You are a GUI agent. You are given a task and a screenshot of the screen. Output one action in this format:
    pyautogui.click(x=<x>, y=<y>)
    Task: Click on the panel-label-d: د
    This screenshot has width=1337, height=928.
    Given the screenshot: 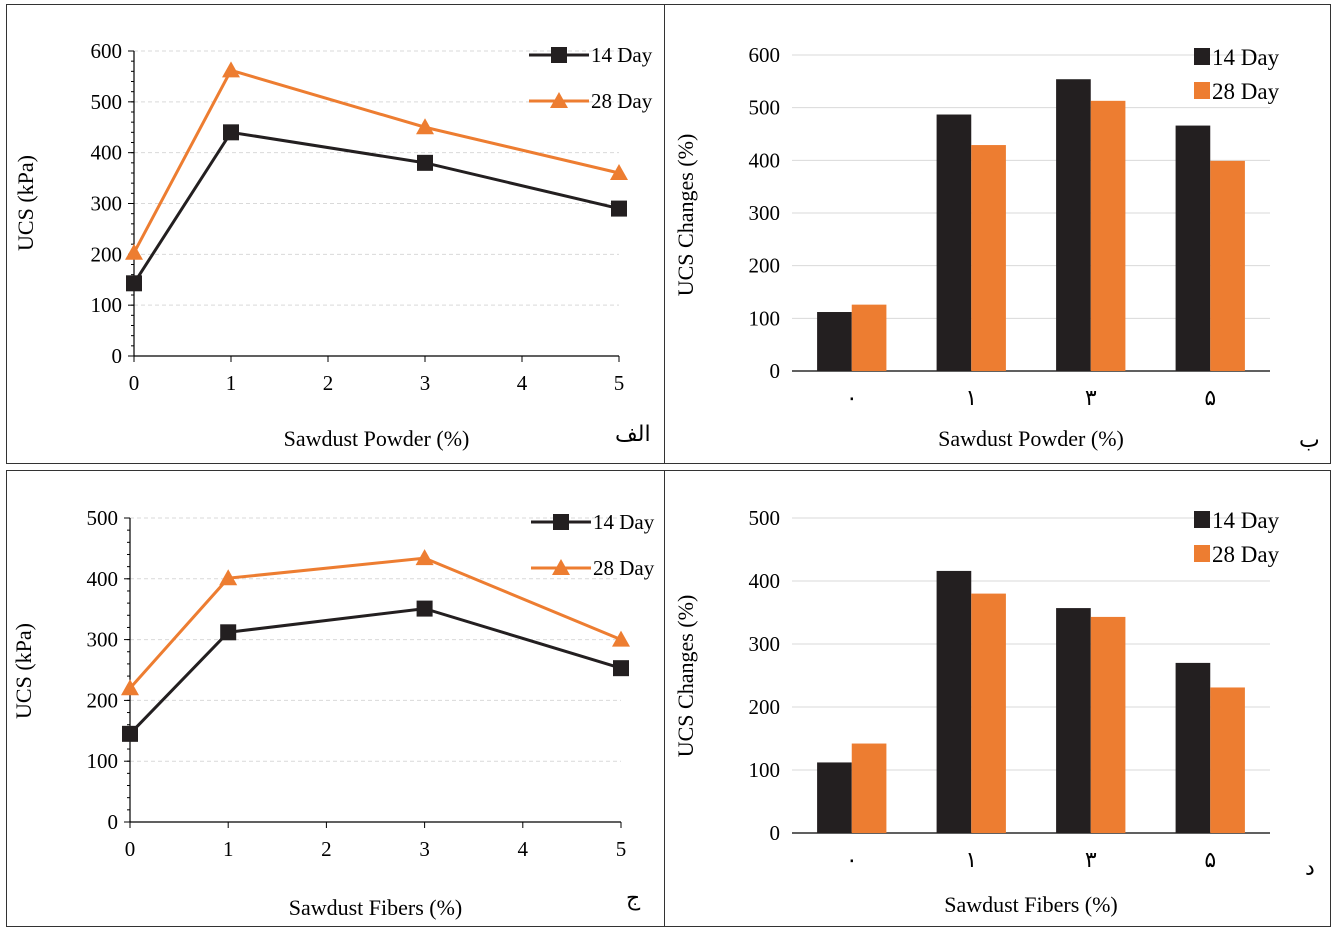 What is the action you would take?
    pyautogui.click(x=1310, y=868)
    